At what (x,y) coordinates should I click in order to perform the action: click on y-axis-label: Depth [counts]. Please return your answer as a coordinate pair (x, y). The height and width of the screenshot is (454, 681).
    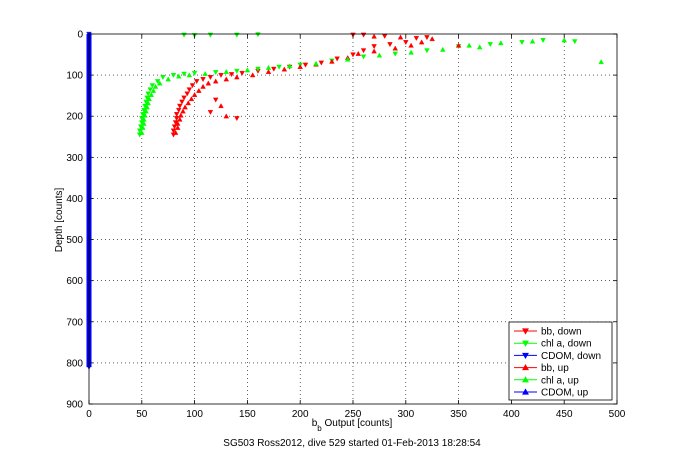
    Looking at the image, I should click on (59, 220).